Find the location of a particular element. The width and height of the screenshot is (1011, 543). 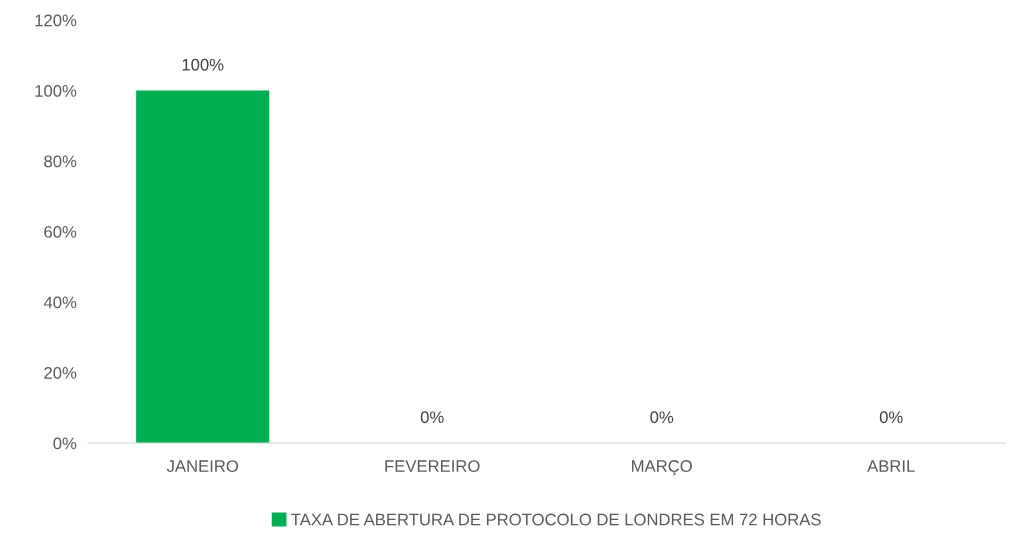

x-tick-label: MARÇO is located at coordinates (662, 468).